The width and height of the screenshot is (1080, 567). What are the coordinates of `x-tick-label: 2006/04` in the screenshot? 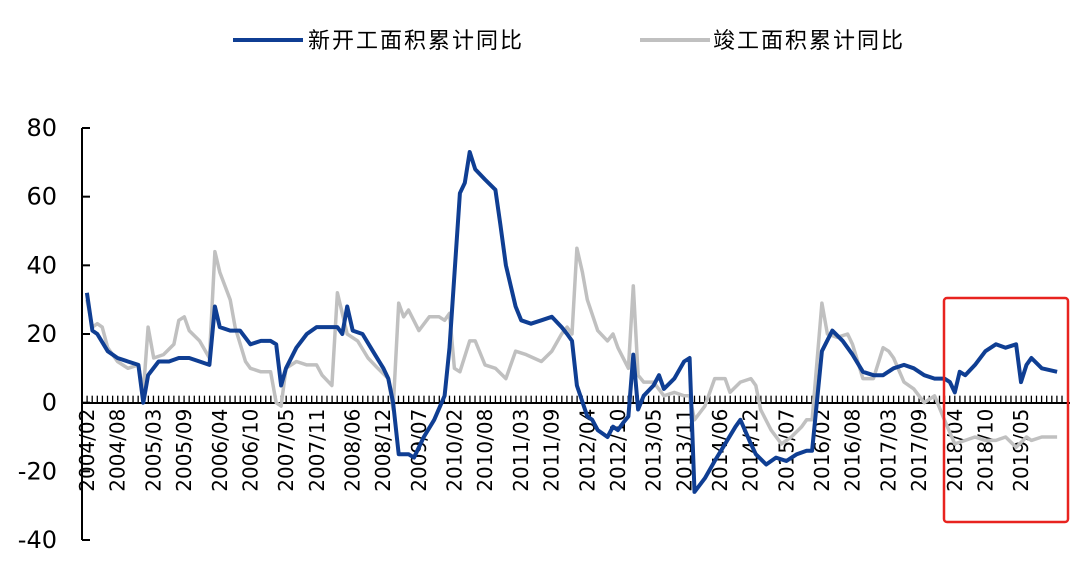 It's located at (220, 450).